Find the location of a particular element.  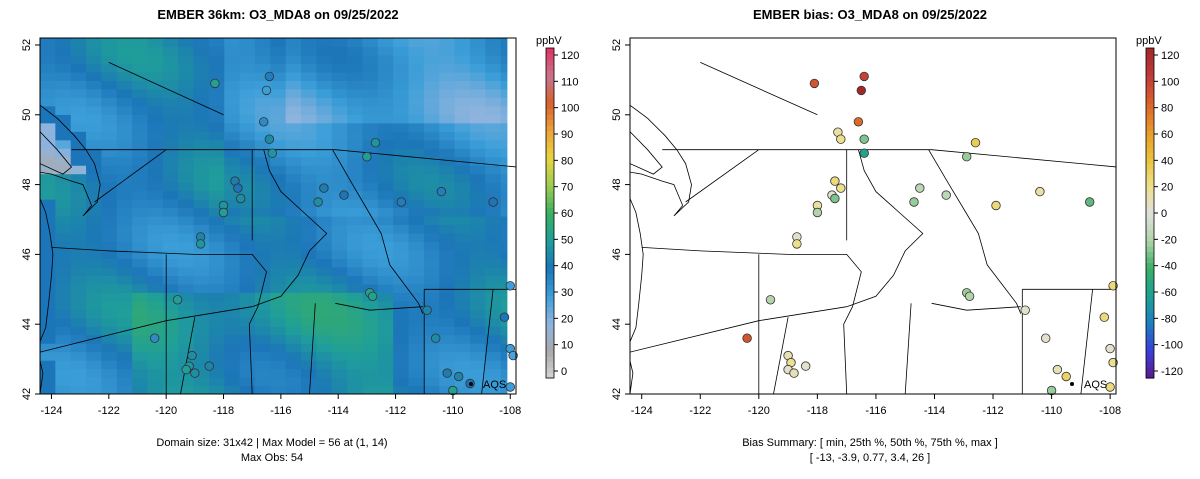

left-y-tick-label: 44 is located at coordinates (27, 324).